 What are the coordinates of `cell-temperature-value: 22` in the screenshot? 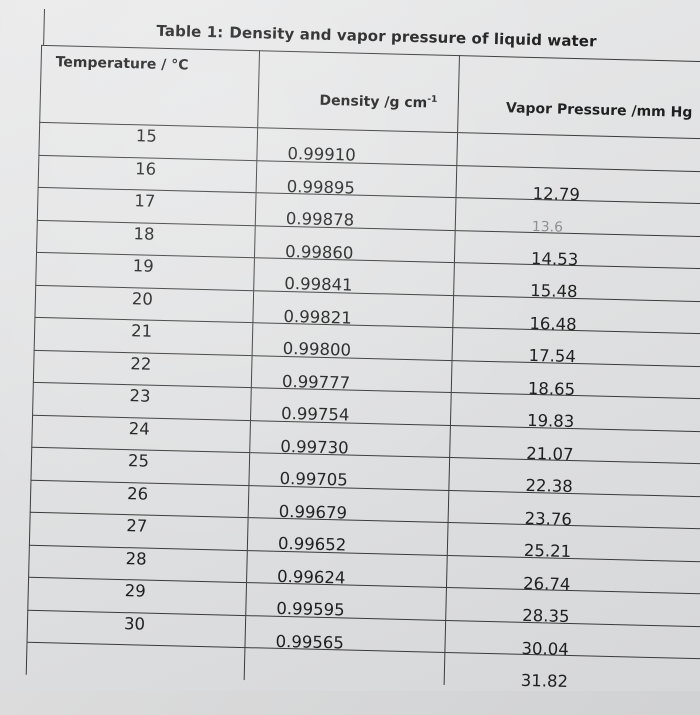 It's located at (141, 363).